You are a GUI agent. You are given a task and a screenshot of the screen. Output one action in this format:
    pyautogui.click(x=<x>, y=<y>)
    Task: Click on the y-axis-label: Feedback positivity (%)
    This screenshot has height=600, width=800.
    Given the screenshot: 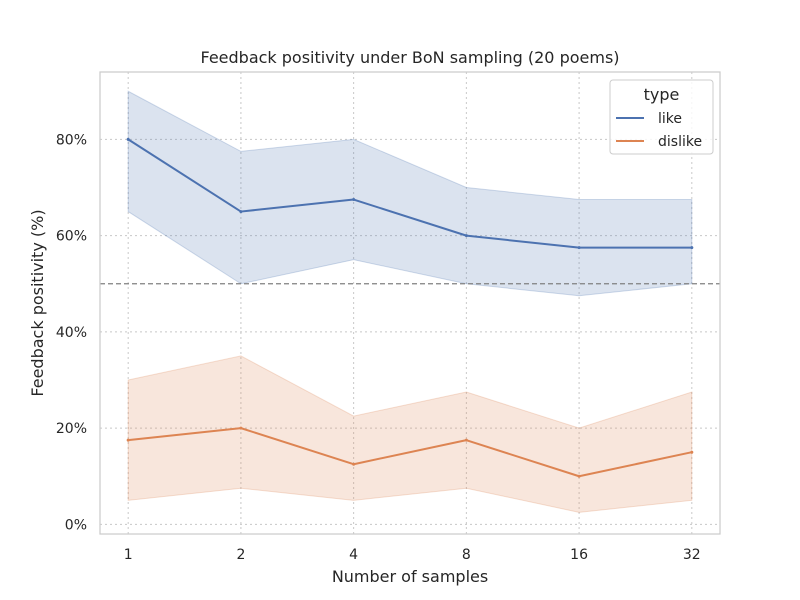 What is the action you would take?
    pyautogui.click(x=37, y=302)
    